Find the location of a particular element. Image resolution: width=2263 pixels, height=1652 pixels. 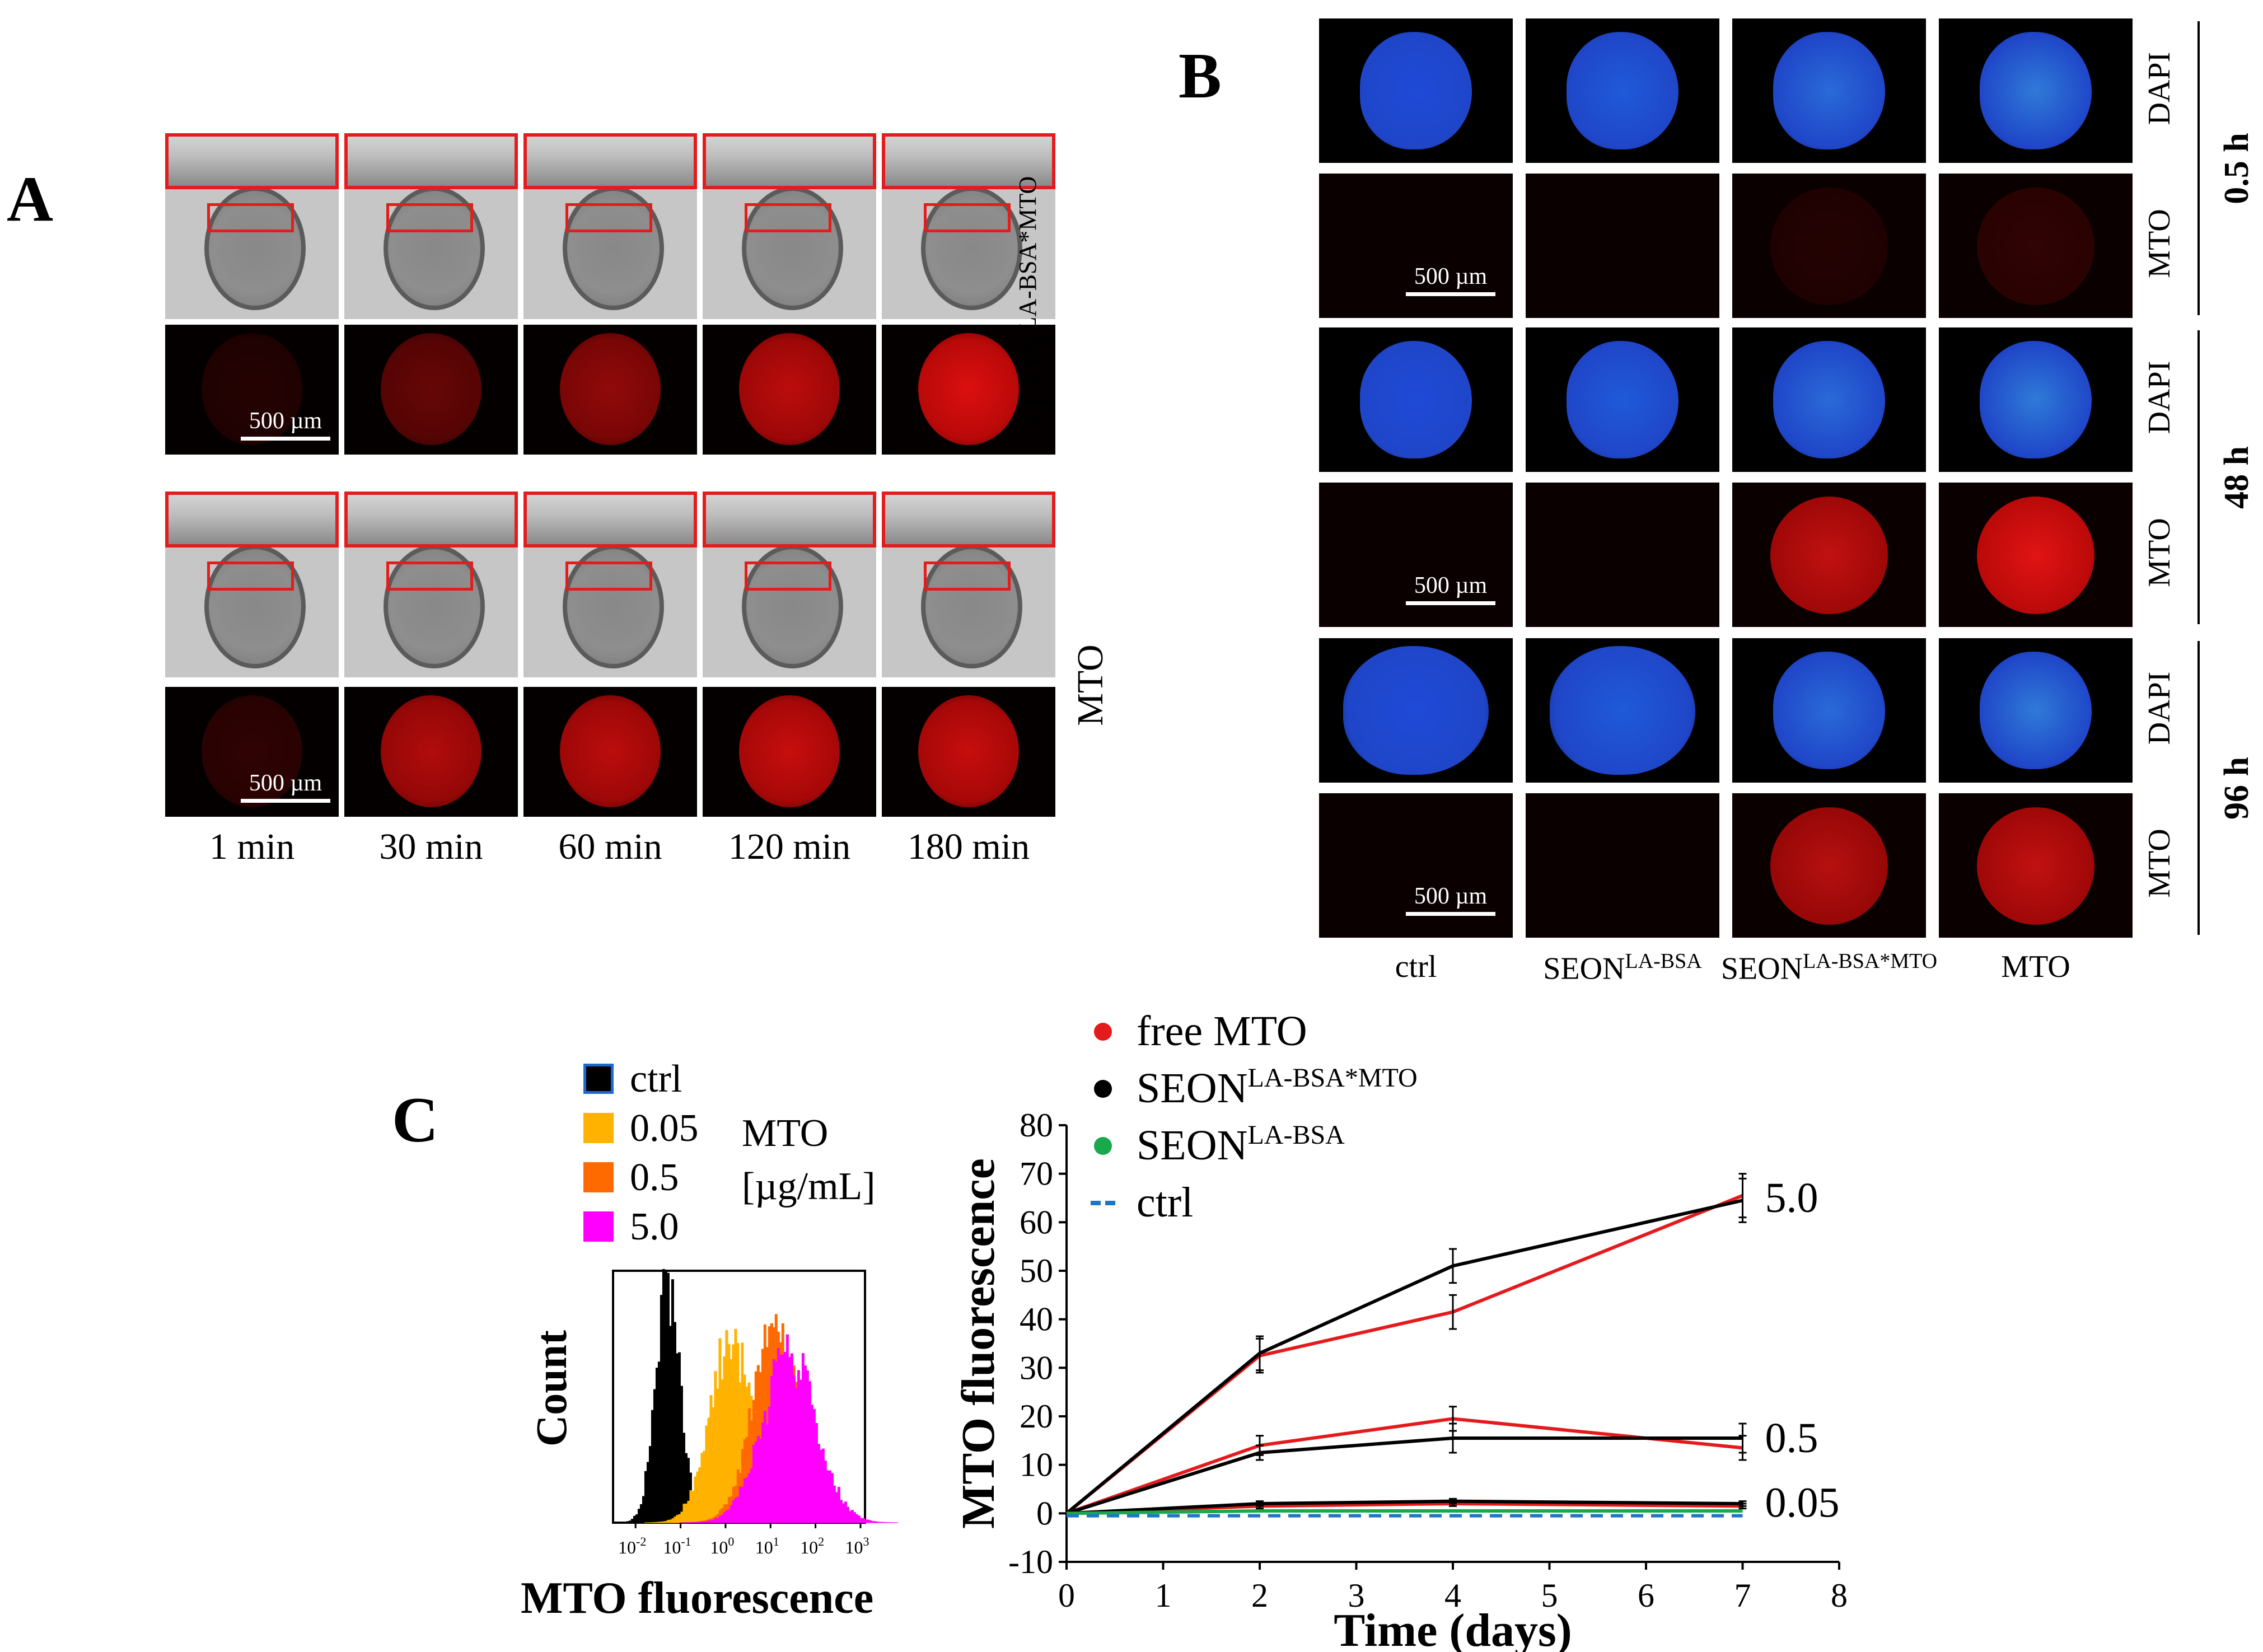

column-label-main: MTO is located at coordinates (2035, 966).